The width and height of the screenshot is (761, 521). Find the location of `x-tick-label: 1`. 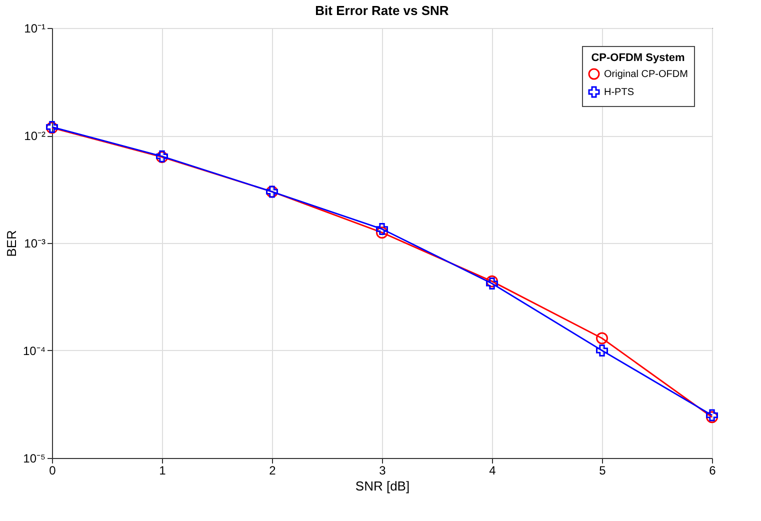

x-tick-label: 1 is located at coordinates (162, 471).